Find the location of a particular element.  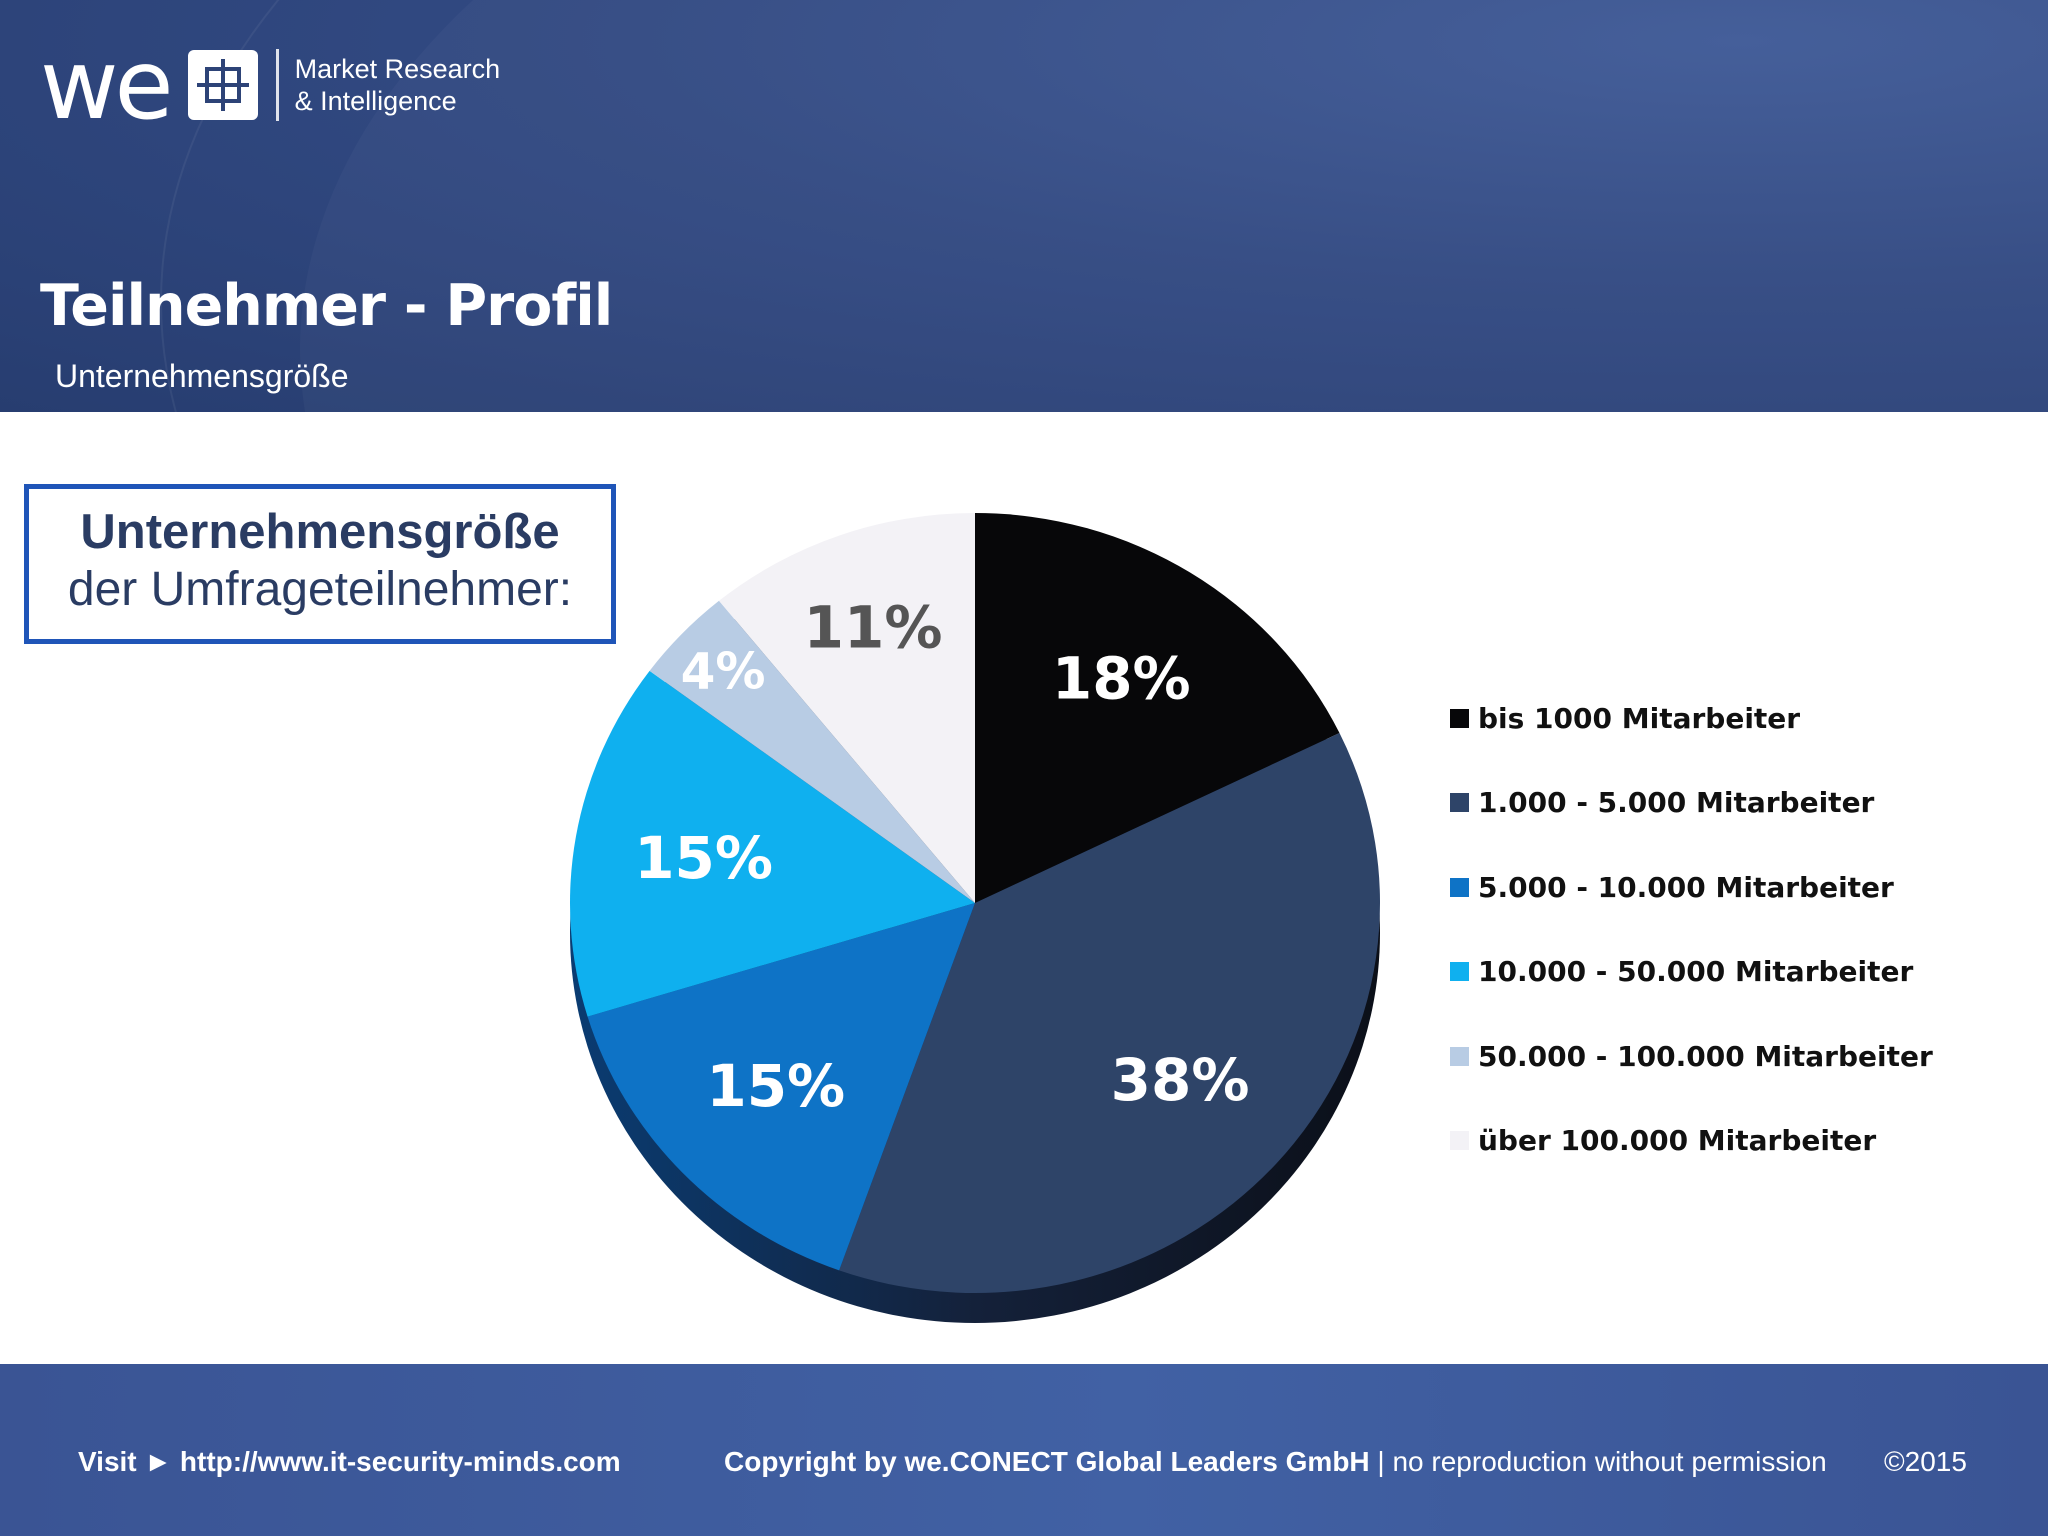

chart-caption-box: Unternehmensgröße der Umfrageteilnehmer: is located at coordinates (320, 564).